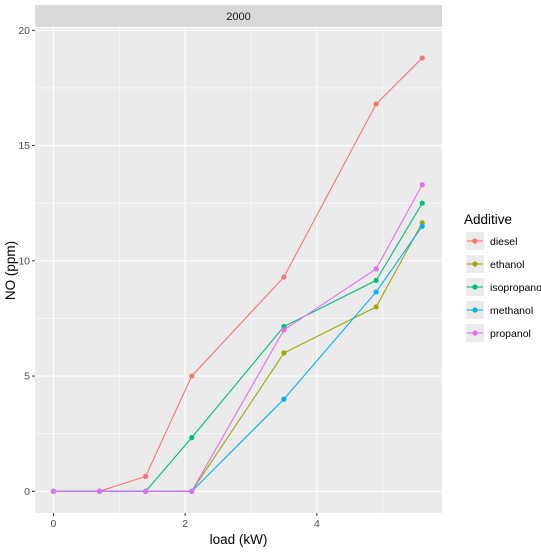 The width and height of the screenshot is (541, 555). Describe the element at coordinates (317, 524) in the screenshot. I see `x-tick-label: 4` at that location.